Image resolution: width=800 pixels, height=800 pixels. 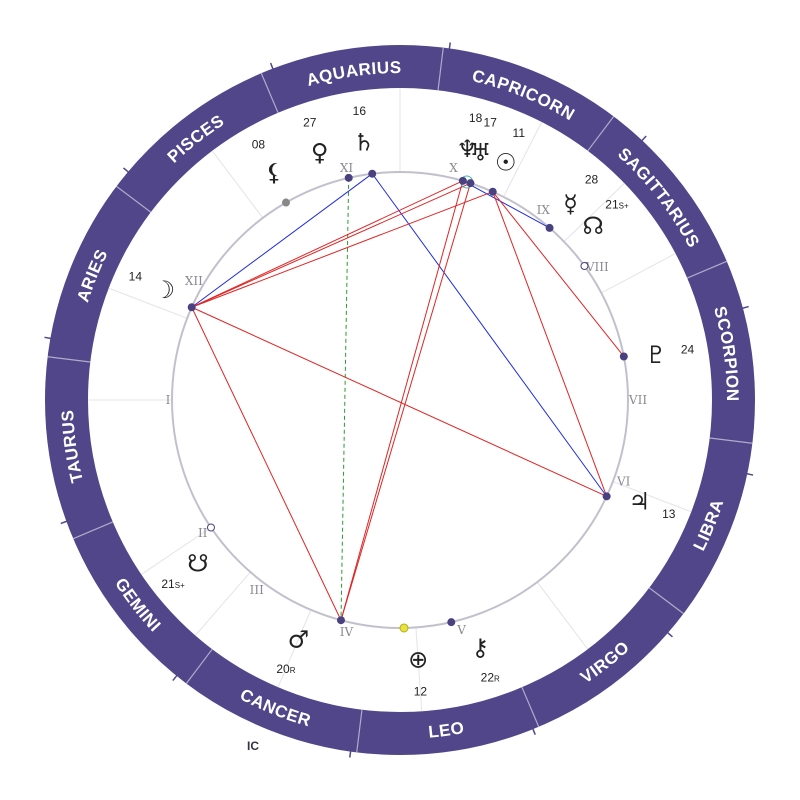 I want to click on jupiter-icon: ♃, so click(x=640, y=502).